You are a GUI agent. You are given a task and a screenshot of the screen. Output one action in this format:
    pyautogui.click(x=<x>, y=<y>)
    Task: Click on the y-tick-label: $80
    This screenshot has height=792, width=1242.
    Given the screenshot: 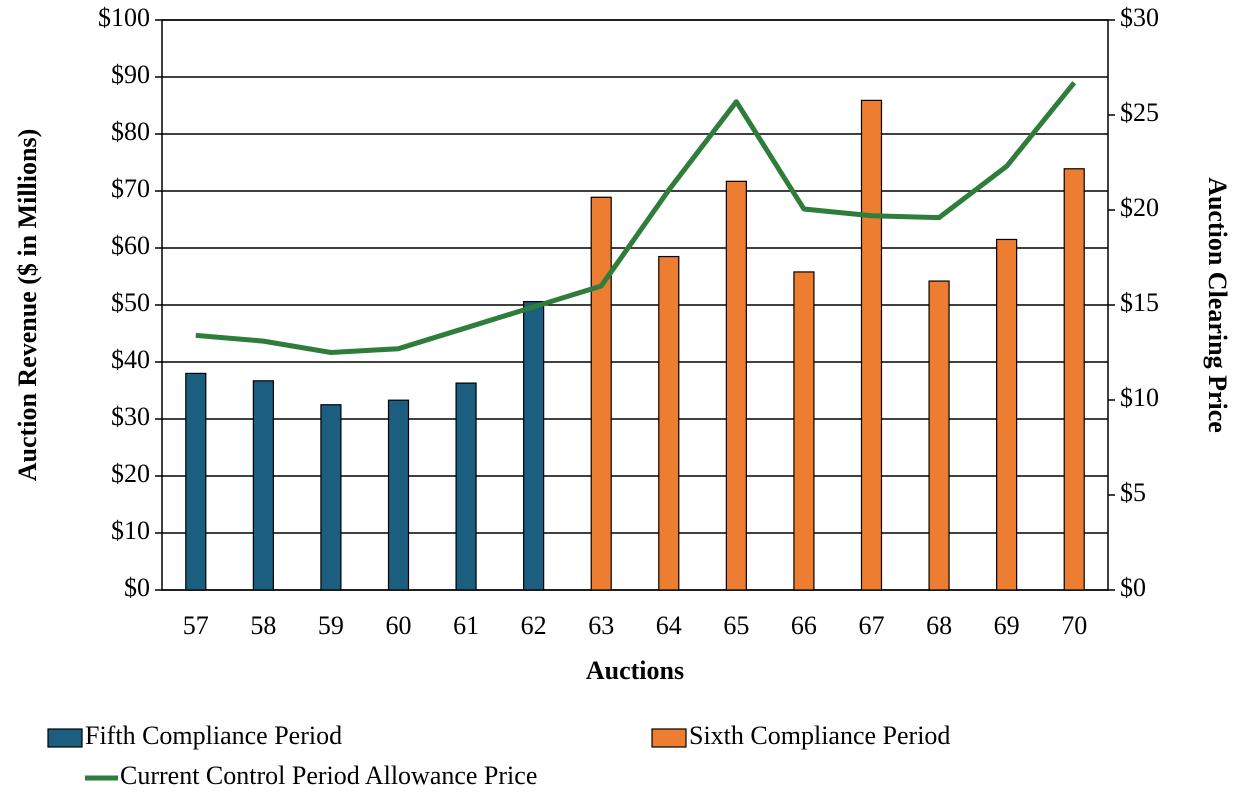 What is the action you would take?
    pyautogui.click(x=130, y=131)
    